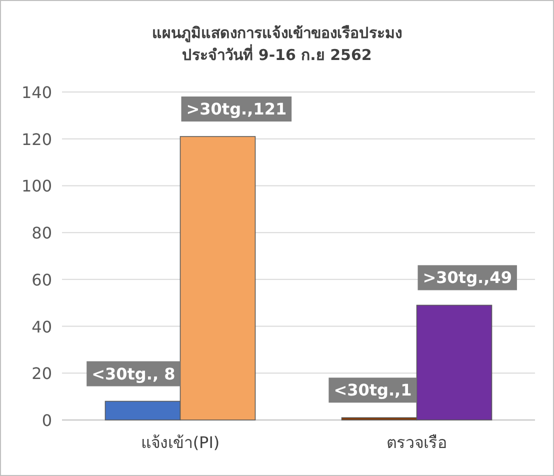  Describe the element at coordinates (236, 109) in the screenshot. I see `data-label: >30tg.,121` at that location.